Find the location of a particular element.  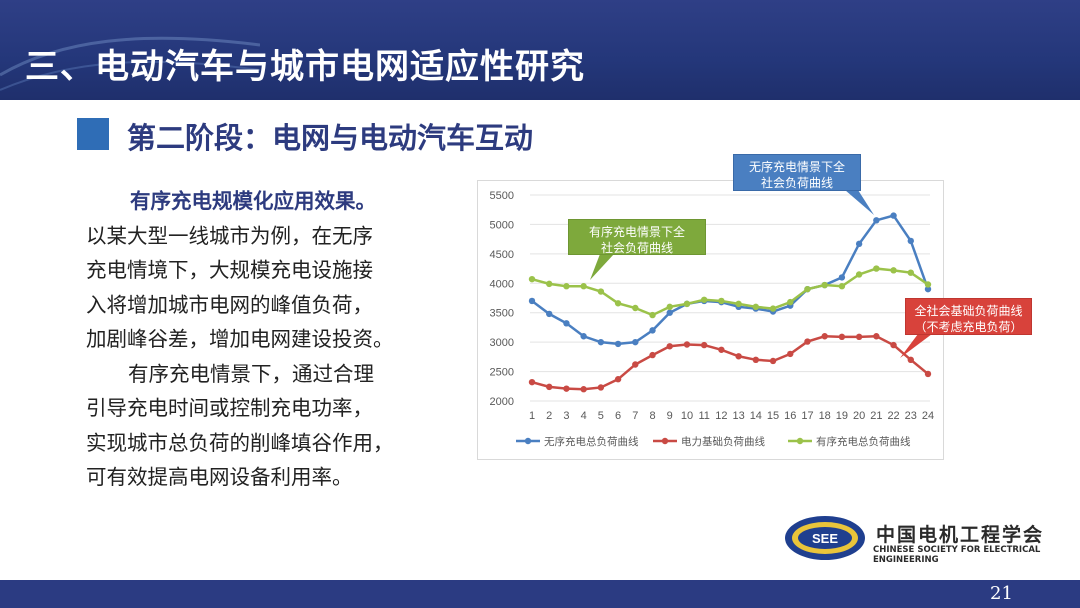

body-line: 加剧峰谷差，增加电网建设投资。 is located at coordinates (240, 339).